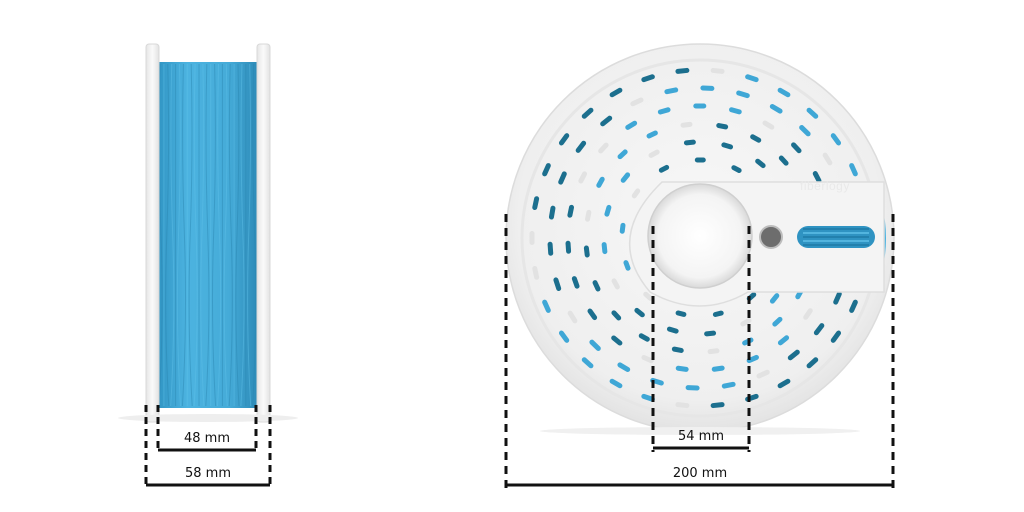 The image size is (1024, 512). Describe the element at coordinates (701, 436) in the screenshot. I see `hub-diameter-label: 54 mm` at that location.